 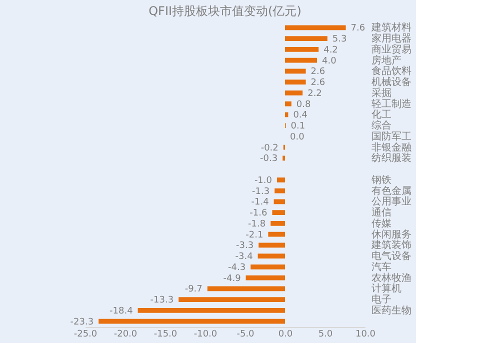 I want to click on y-tick-label: 计算机, so click(x=387, y=288).